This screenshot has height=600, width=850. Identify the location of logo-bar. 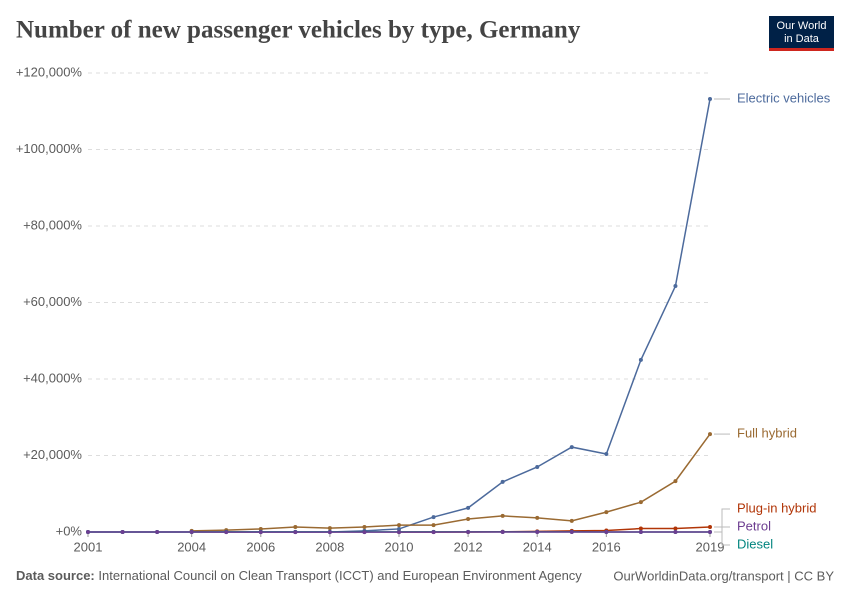
(801, 49).